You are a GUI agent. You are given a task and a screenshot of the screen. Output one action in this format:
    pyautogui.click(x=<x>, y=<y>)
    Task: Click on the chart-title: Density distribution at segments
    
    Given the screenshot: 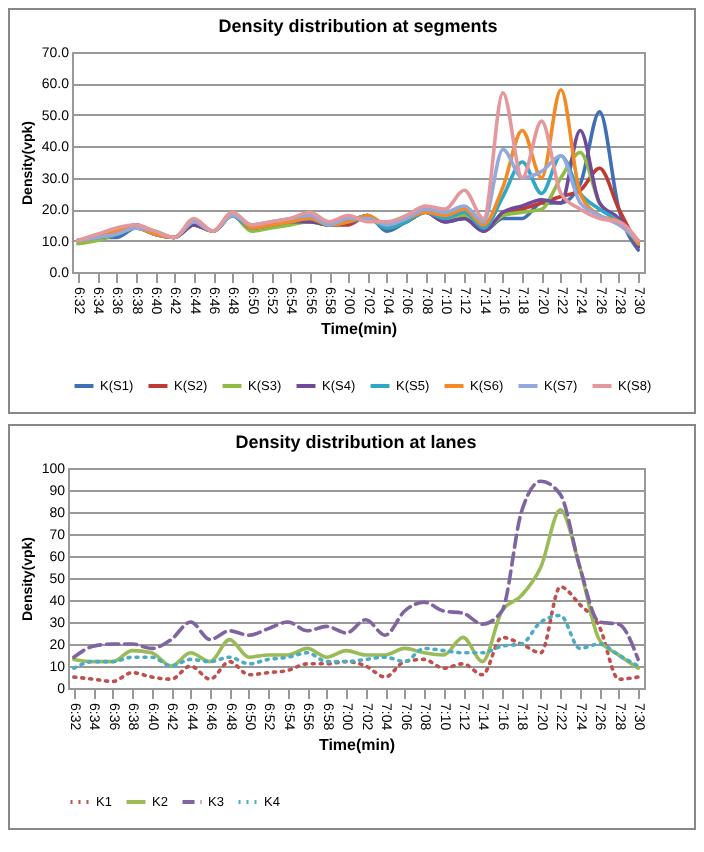 What is the action you would take?
    pyautogui.click(x=358, y=26)
    